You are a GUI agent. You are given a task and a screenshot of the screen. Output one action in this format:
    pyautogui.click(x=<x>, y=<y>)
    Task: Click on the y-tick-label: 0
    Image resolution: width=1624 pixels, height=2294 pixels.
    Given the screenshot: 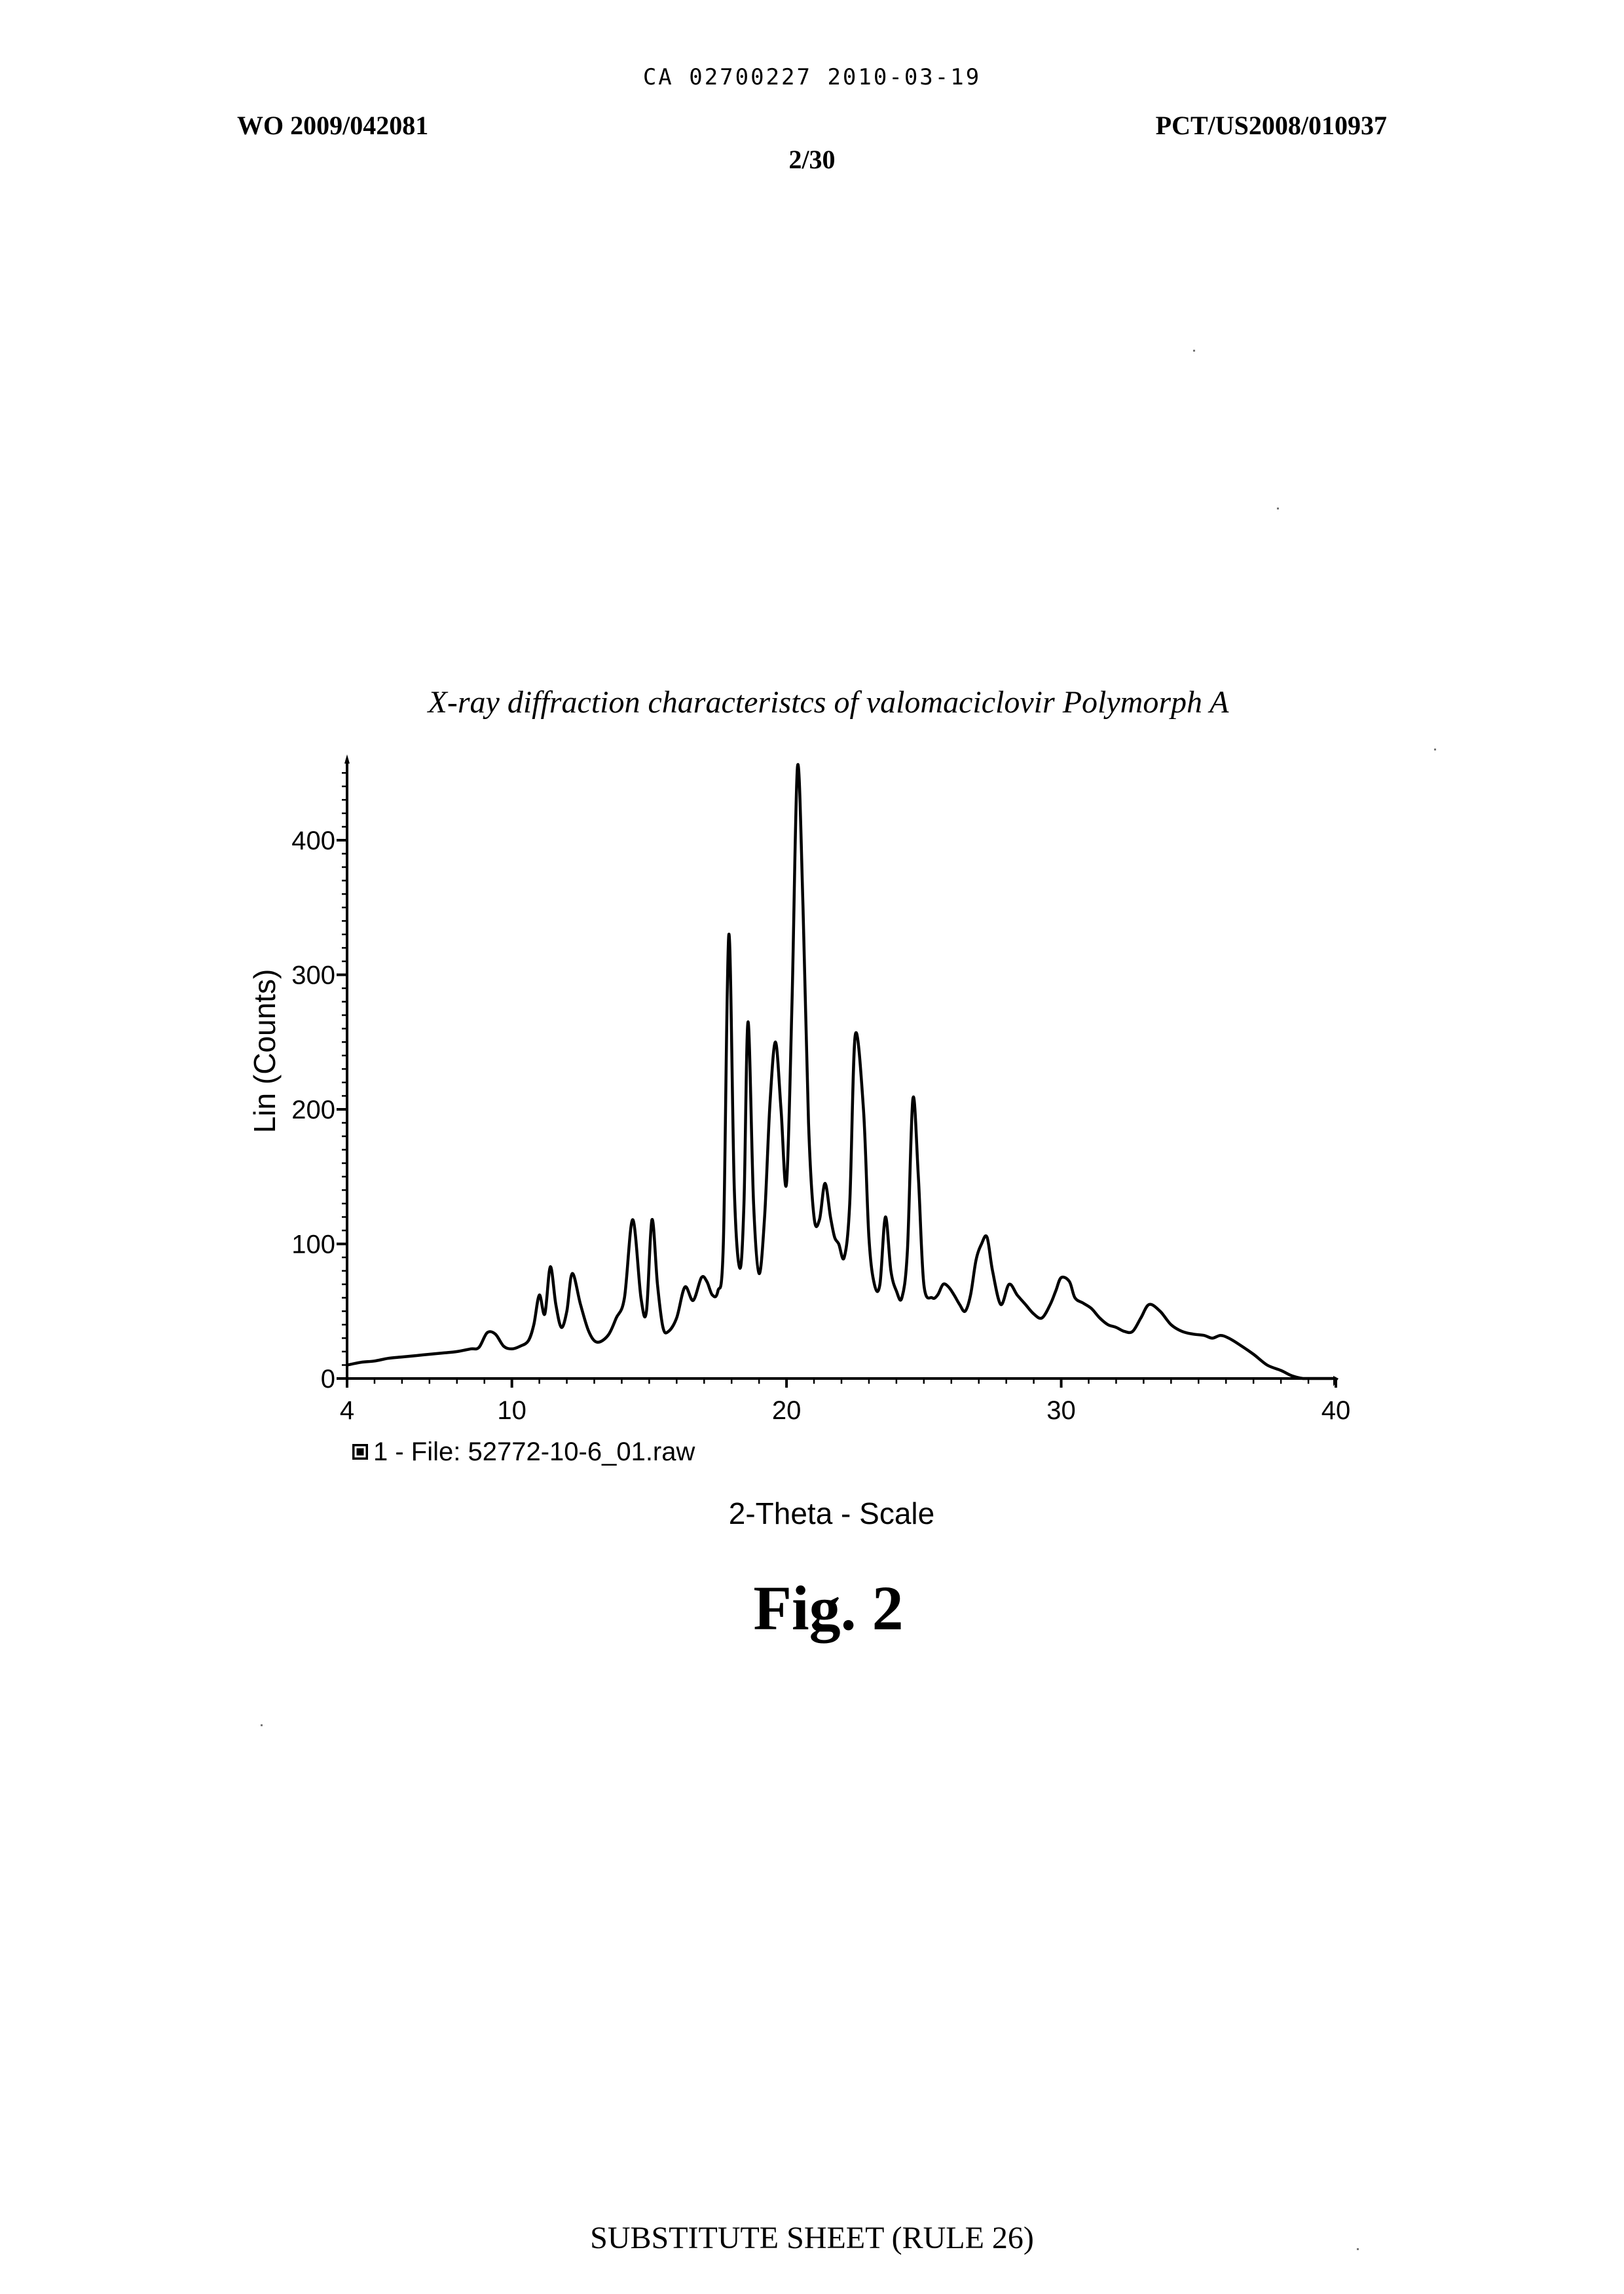 What is the action you would take?
    pyautogui.click(x=328, y=1379)
    